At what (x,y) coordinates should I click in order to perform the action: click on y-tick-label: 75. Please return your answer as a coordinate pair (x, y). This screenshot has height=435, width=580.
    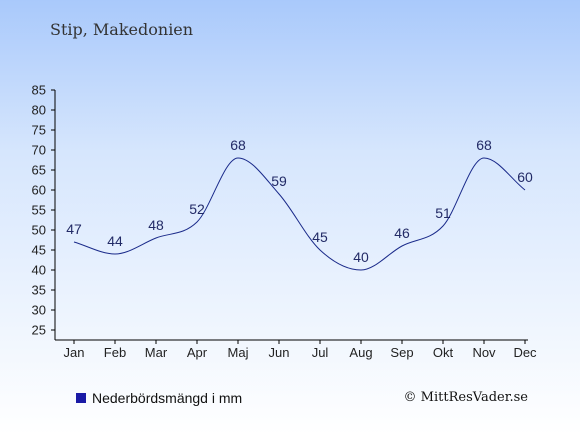
    Looking at the image, I should click on (39, 130).